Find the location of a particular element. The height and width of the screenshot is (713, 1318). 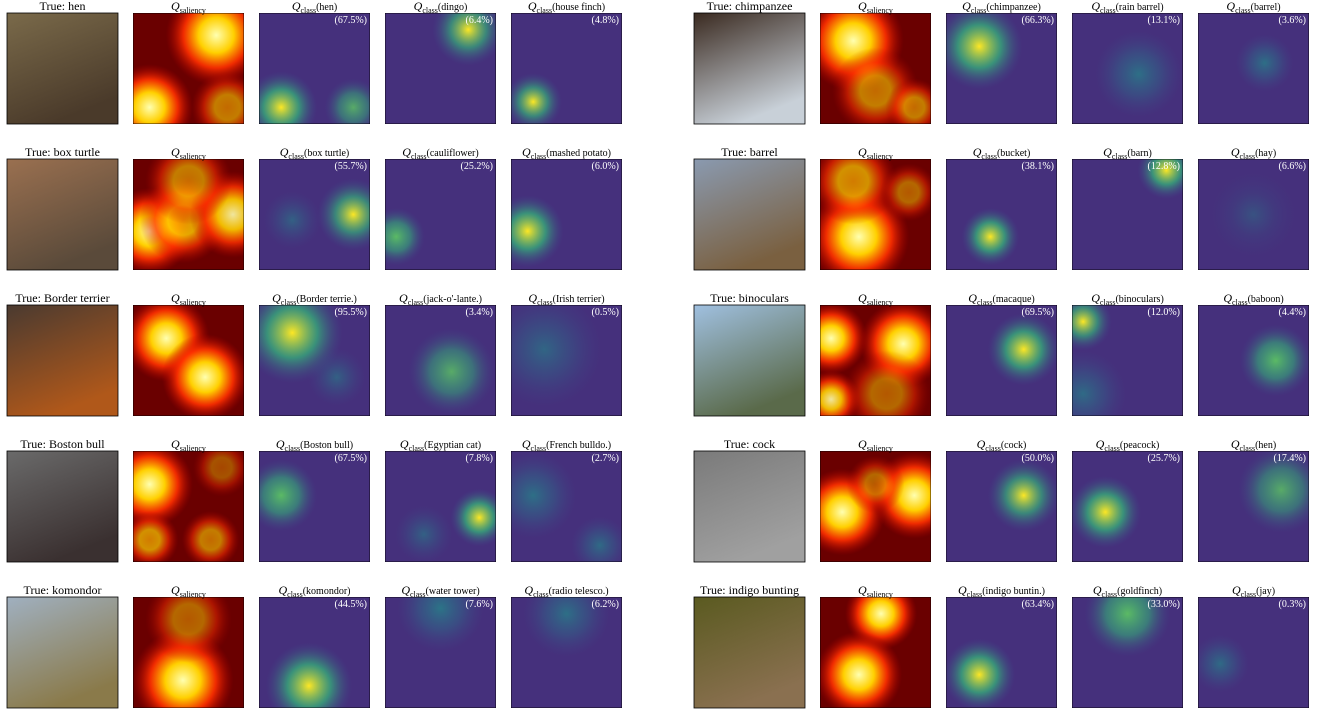

map-title: Qclass(goldfinch) is located at coordinates (1127, 591).